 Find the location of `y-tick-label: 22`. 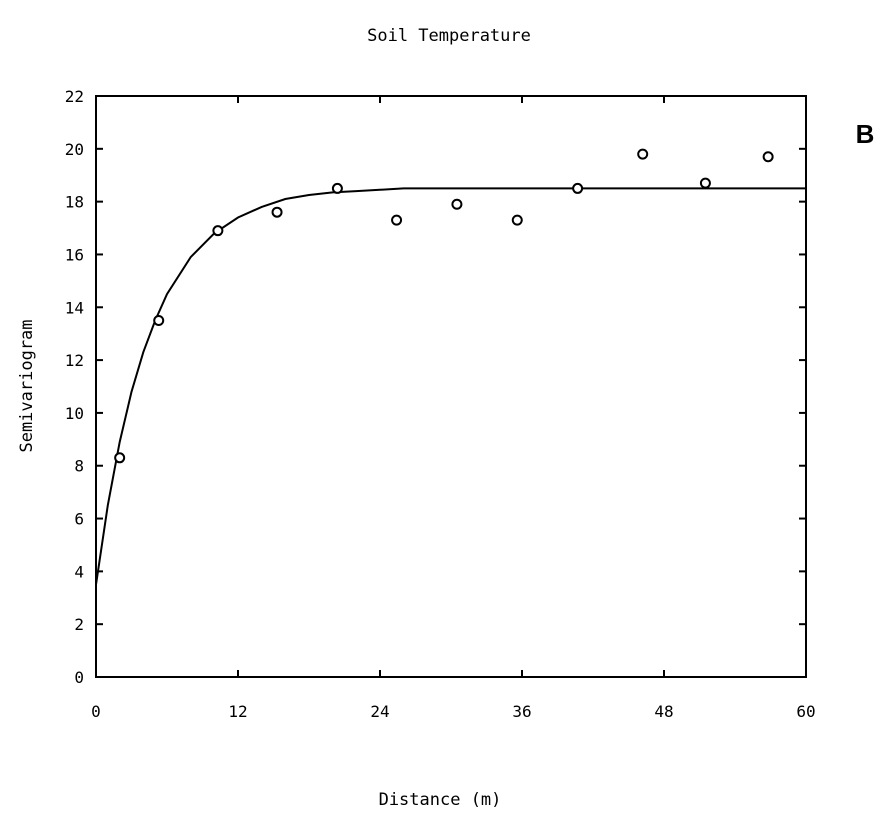

y-tick-label: 22 is located at coordinates (74, 96).